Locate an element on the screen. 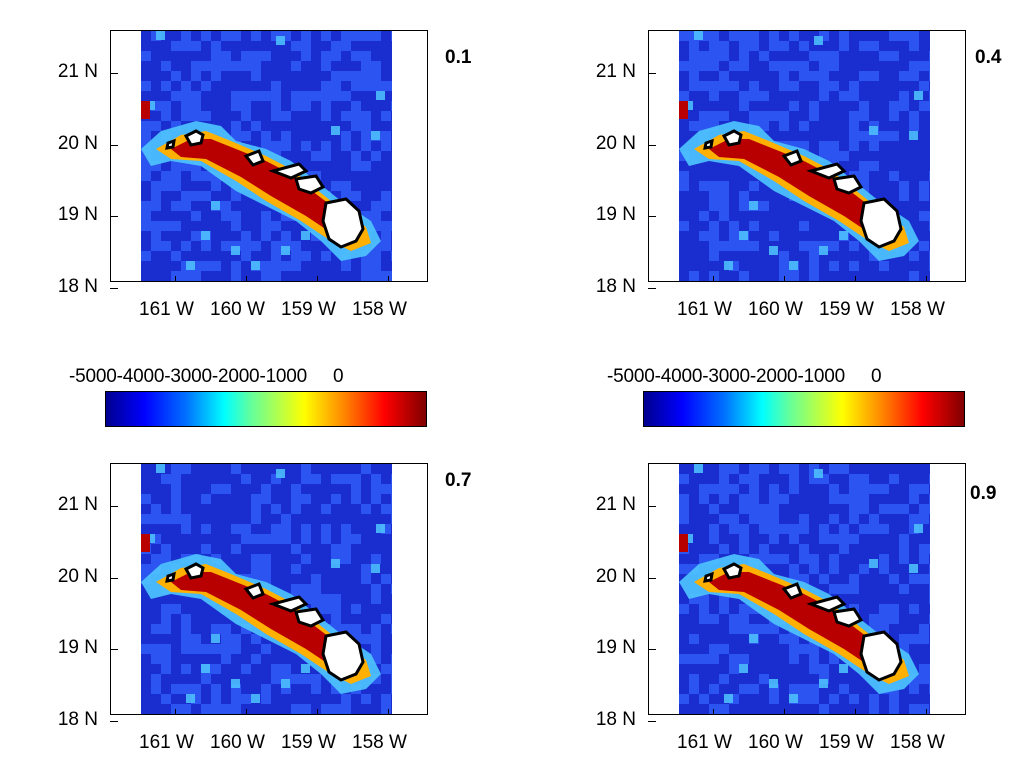 This screenshot has width=1024, height=768. panel-label: 0.7 is located at coordinates (458, 480).